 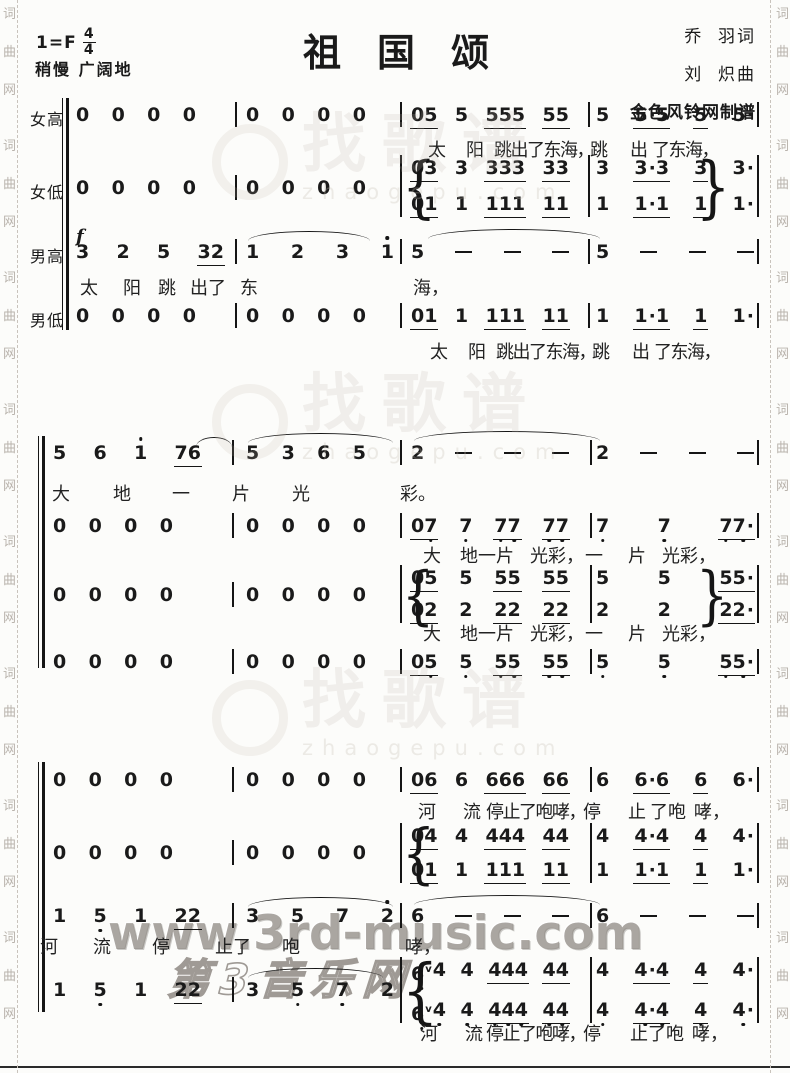 I want to click on note-cell: 1·, so click(x=743, y=317).